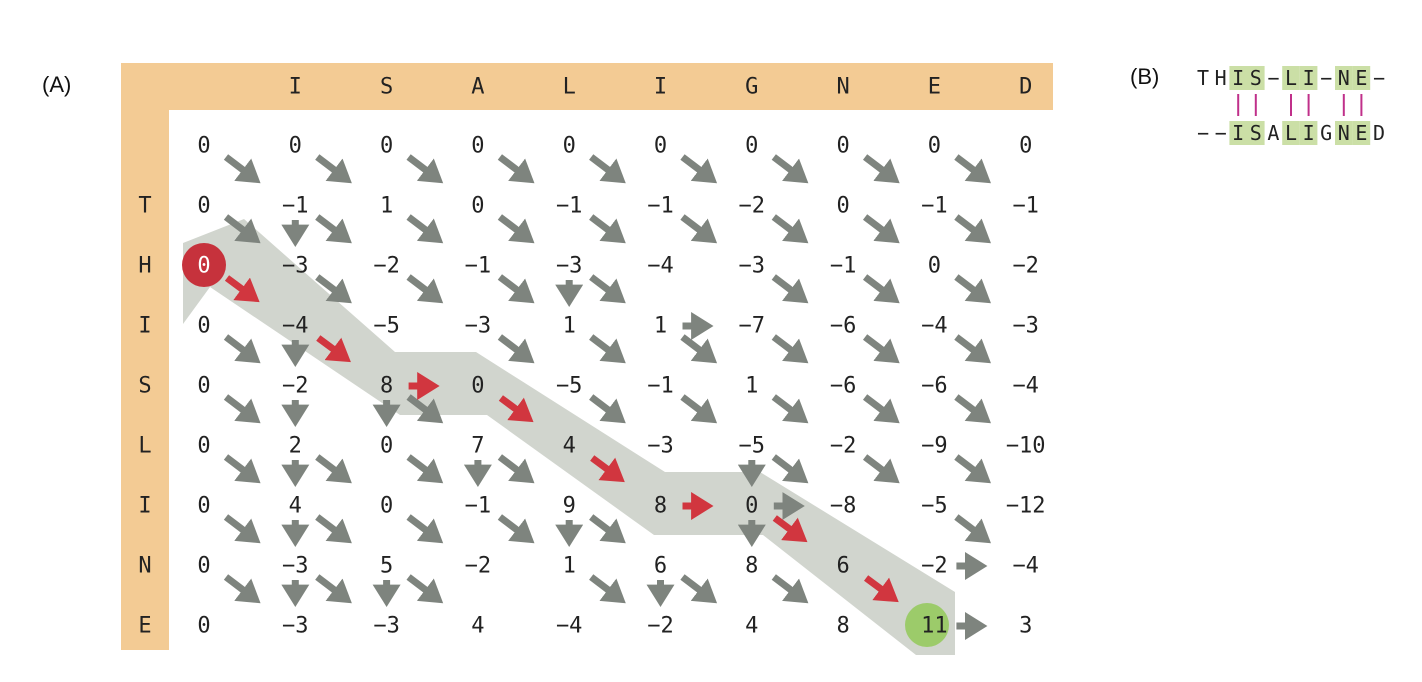 Image resolution: width=1422 pixels, height=682 pixels. I want to click on alignment-top-sequence: T H I S − L I − N E −, so click(1291, 78).